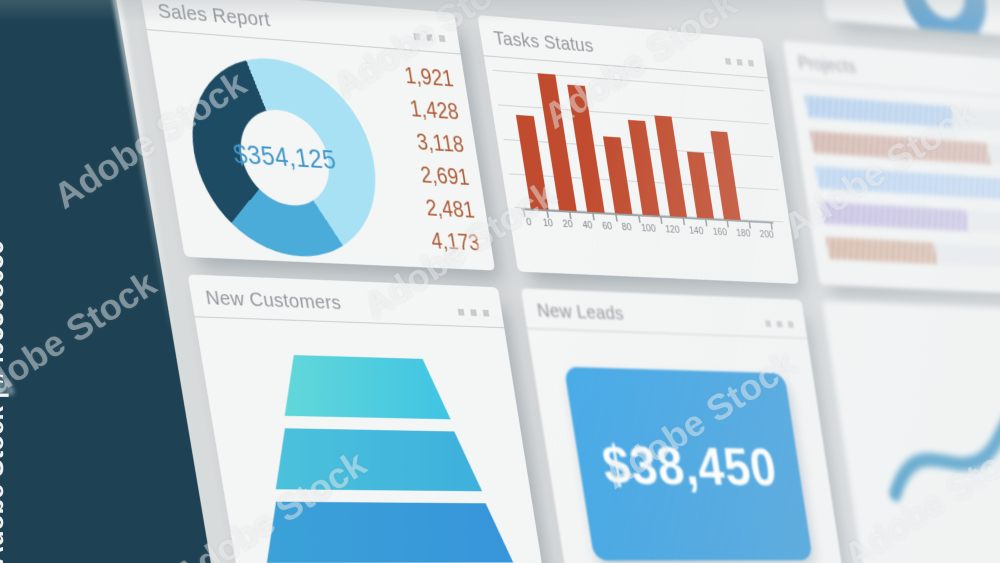  Describe the element at coordinates (84, 273) in the screenshot. I see `sidebar-item-details: Details` at that location.